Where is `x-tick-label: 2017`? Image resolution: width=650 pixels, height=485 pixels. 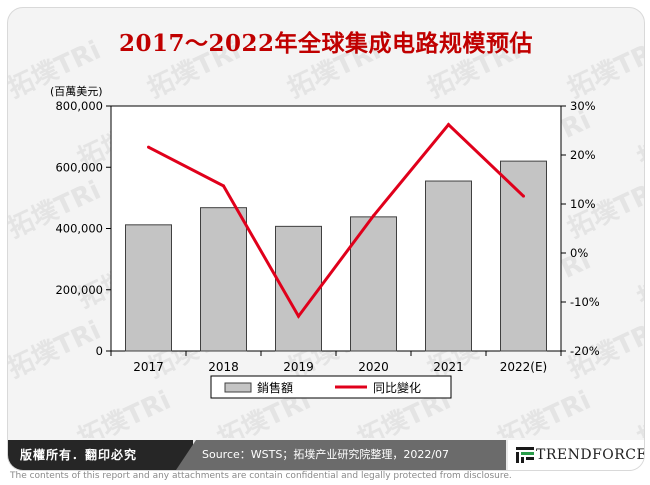
x-tick-label: 2017 is located at coordinates (148, 367).